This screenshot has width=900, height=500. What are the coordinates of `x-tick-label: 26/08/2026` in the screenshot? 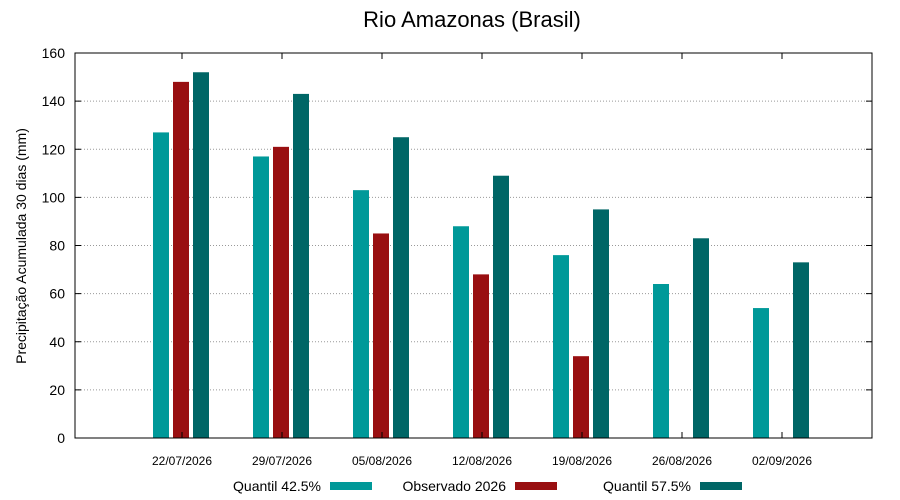 It's located at (682, 461).